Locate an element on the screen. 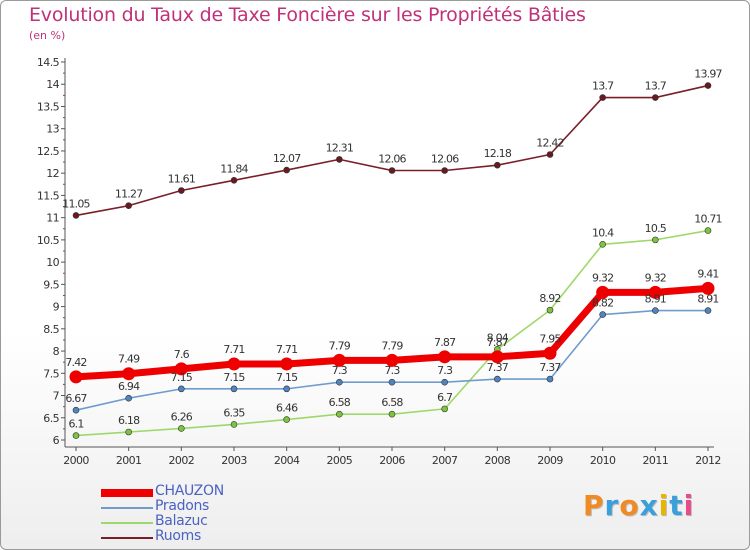  data-label: 12.18 is located at coordinates (498, 153).